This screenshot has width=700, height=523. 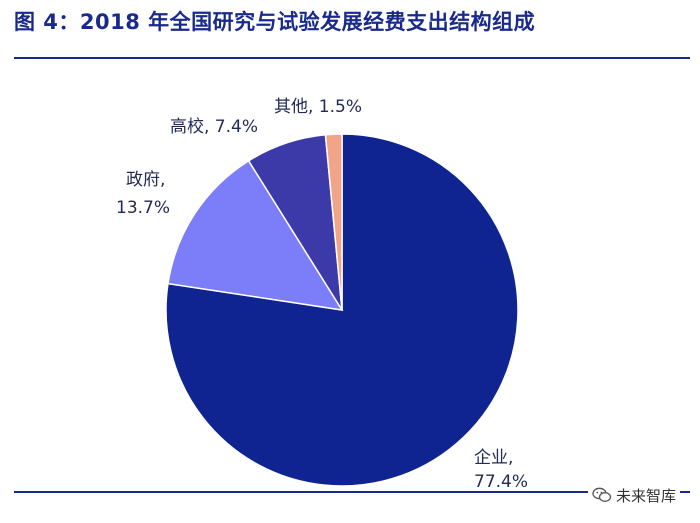 I want to click on slice-label-name-2: 政府,, so click(x=145, y=180).